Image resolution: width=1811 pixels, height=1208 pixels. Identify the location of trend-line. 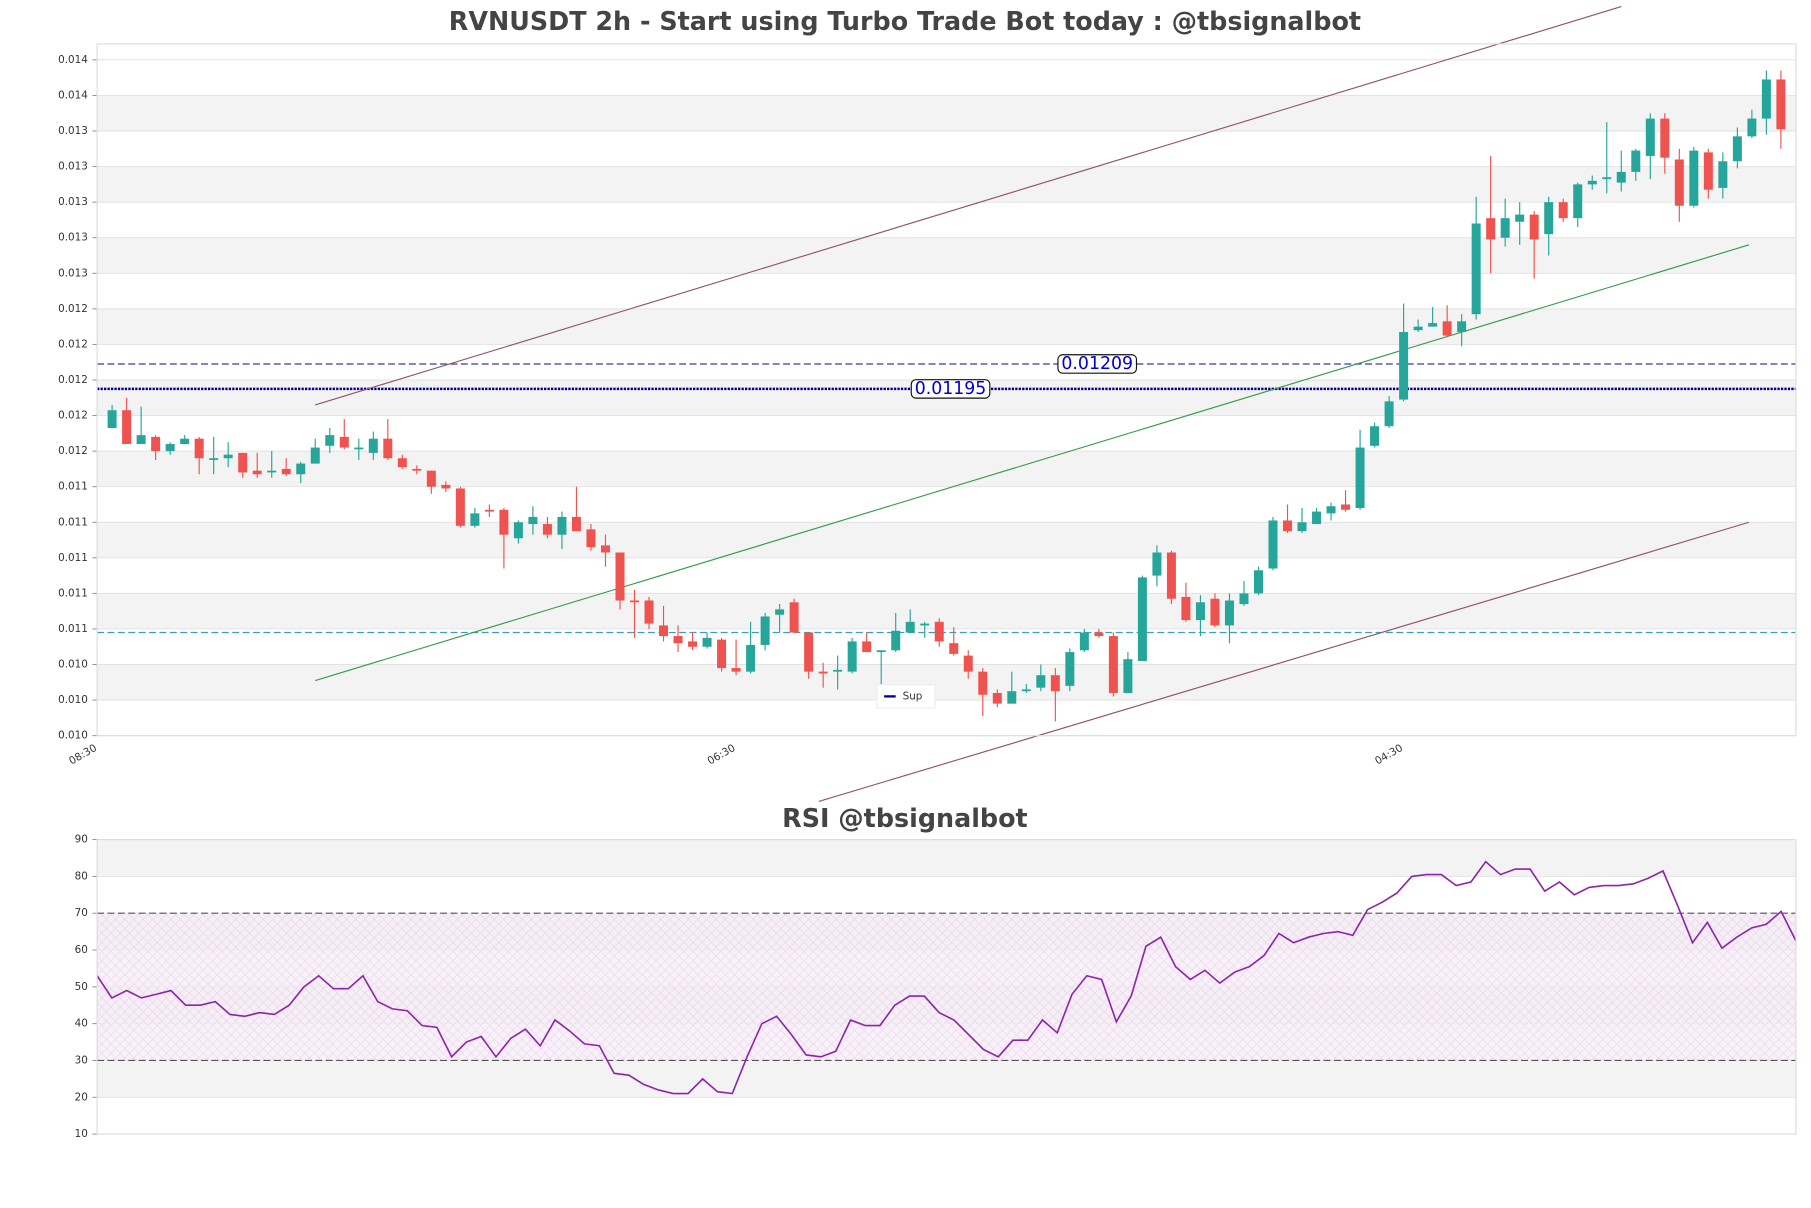
(1284, 662).